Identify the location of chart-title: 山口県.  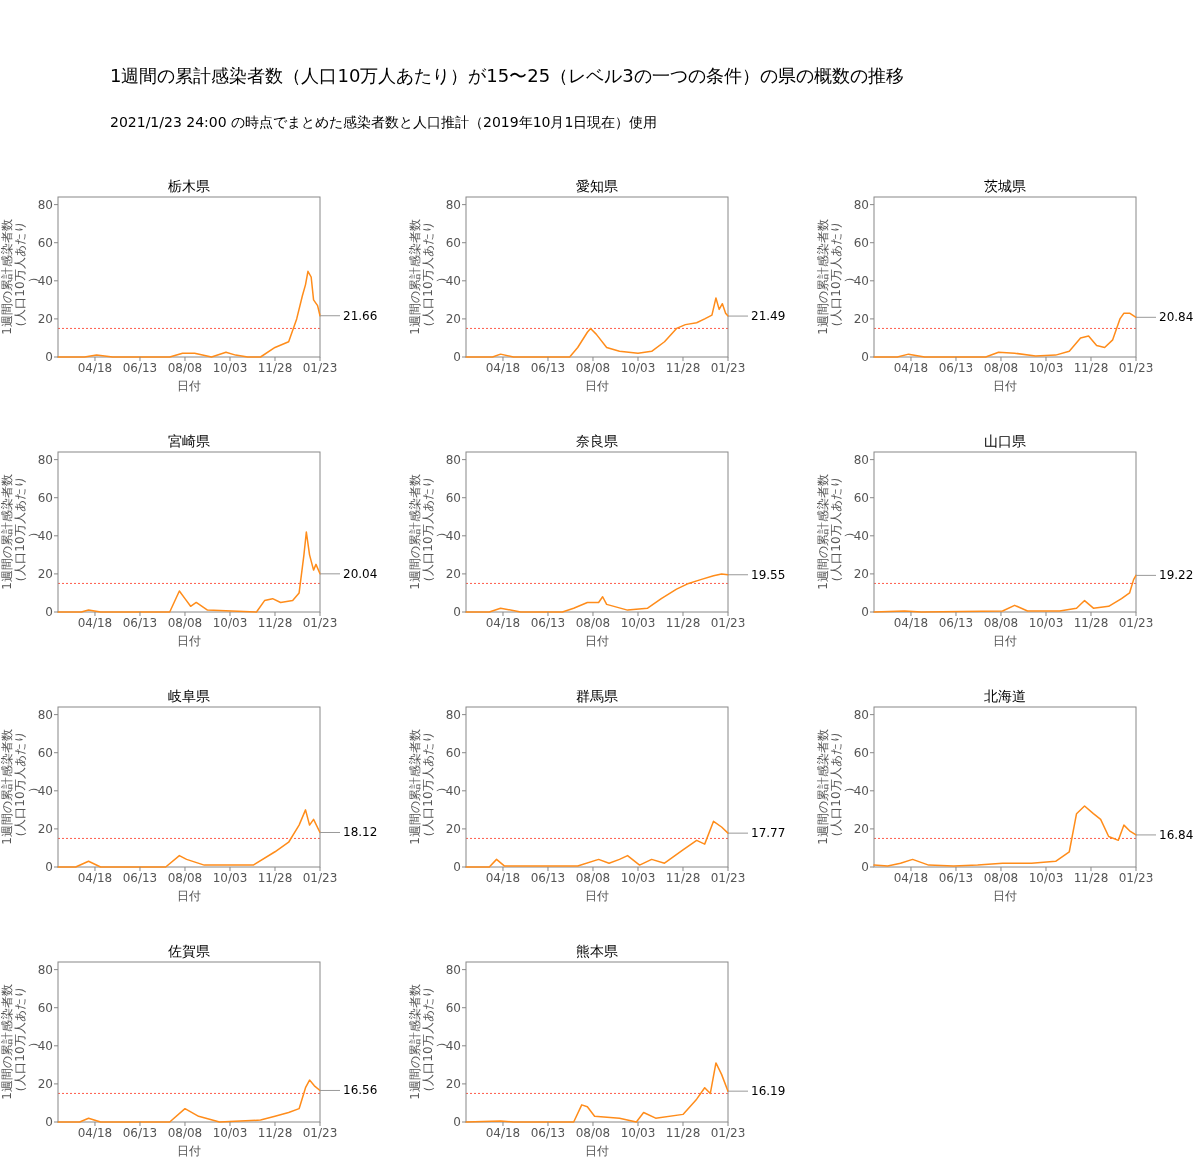
(1005, 441).